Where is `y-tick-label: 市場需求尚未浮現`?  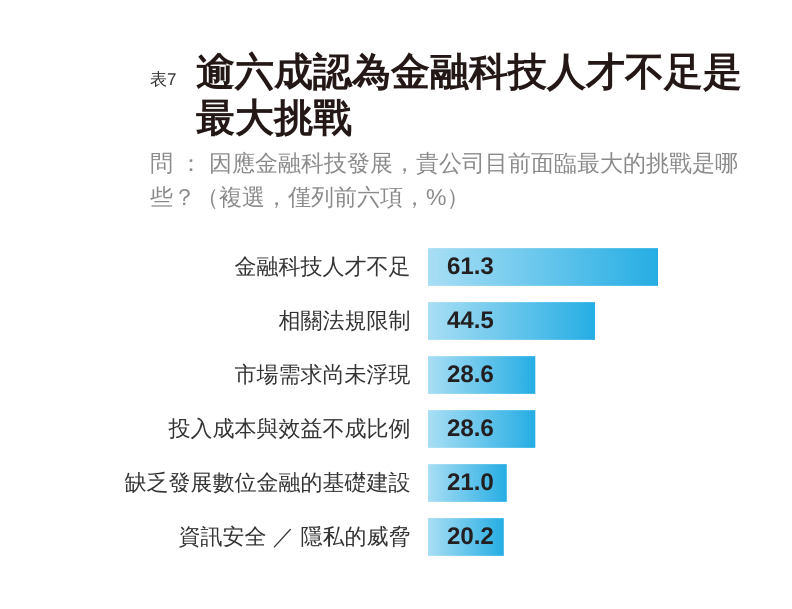
y-tick-label: 市場需求尚未浮現 is located at coordinates (322, 374).